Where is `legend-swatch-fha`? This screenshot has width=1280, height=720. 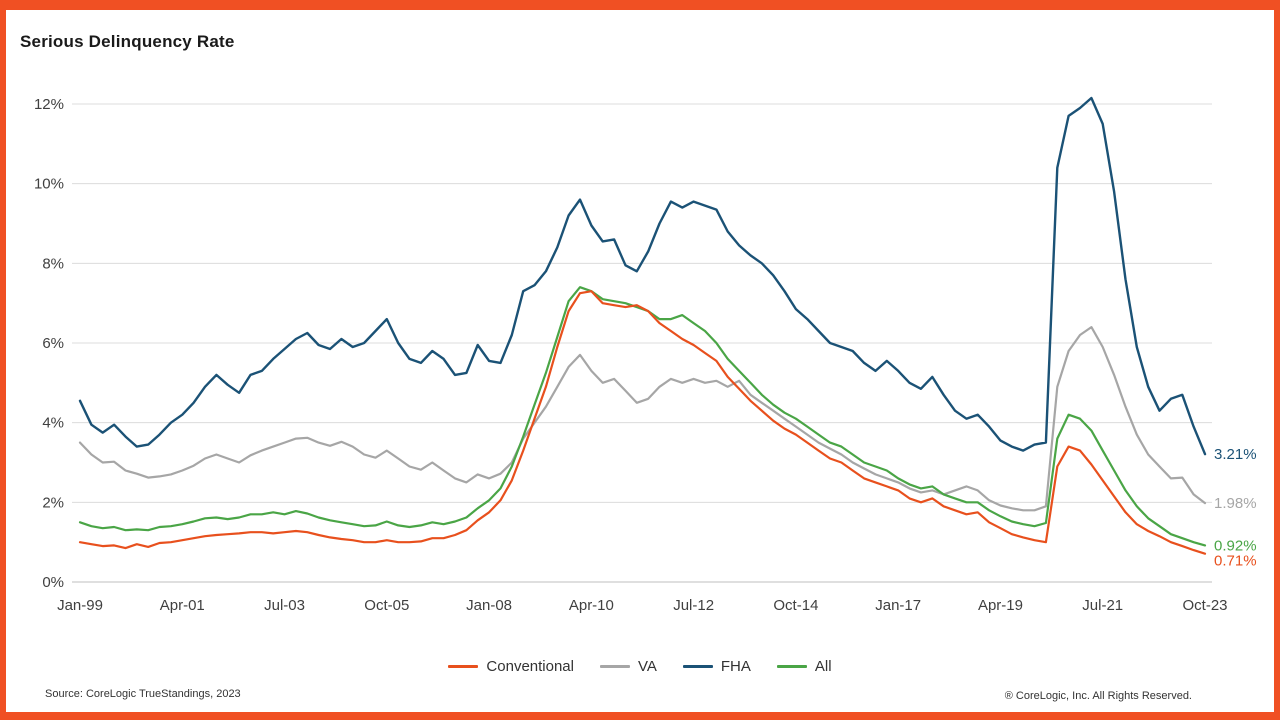 legend-swatch-fha is located at coordinates (697, 666).